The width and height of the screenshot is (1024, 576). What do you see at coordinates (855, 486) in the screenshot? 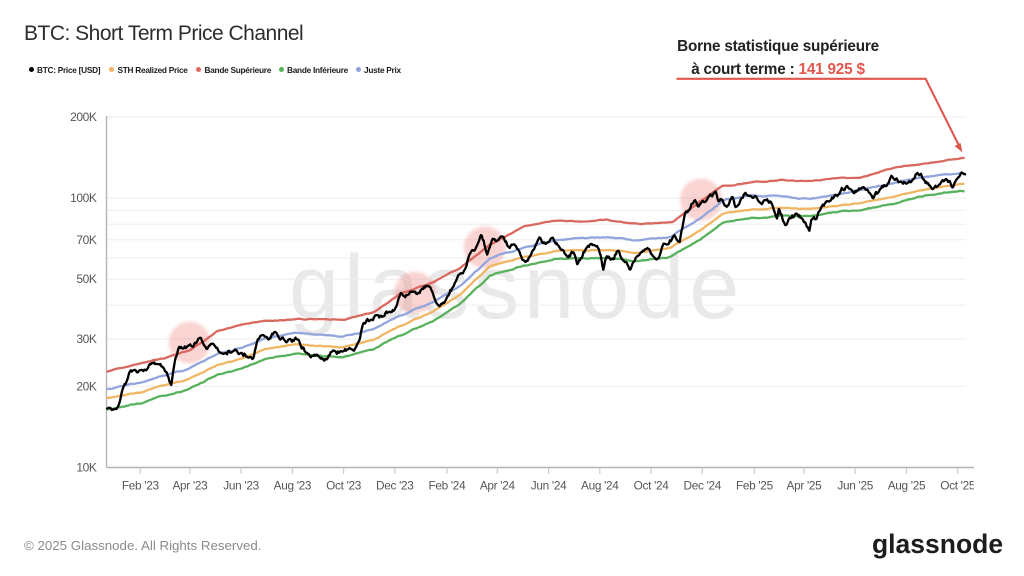
I see `svg-text: Jun '25` at bounding box center [855, 486].